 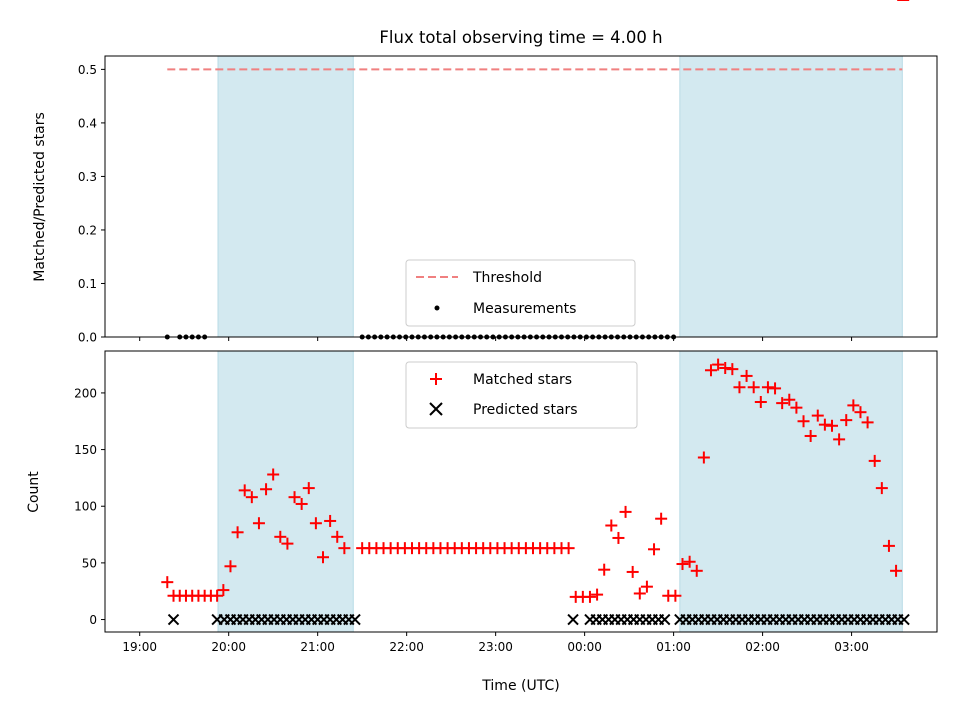 I want to click on x-tick-label: 19:00, so click(x=139, y=647).